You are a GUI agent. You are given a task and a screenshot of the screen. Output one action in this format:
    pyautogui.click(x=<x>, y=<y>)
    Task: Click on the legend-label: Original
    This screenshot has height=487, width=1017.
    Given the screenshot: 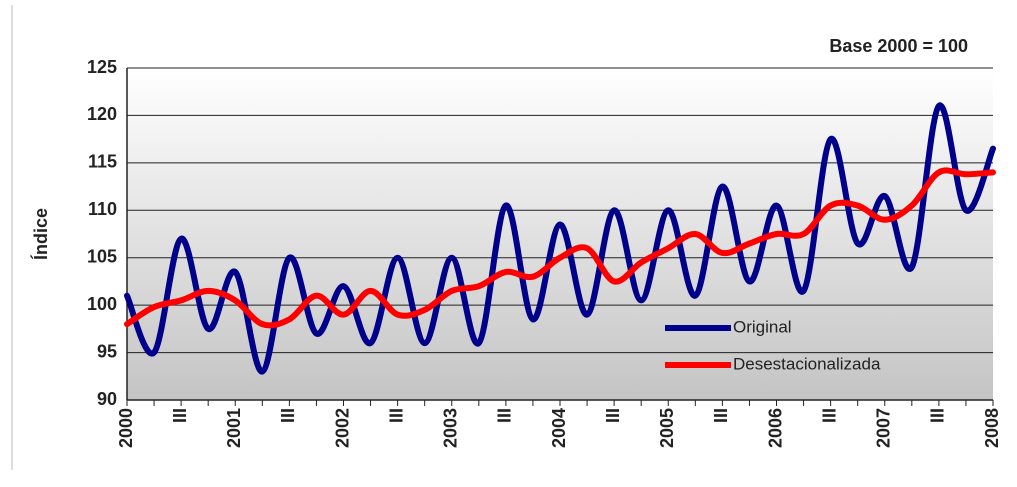 What is the action you would take?
    pyautogui.click(x=762, y=326)
    